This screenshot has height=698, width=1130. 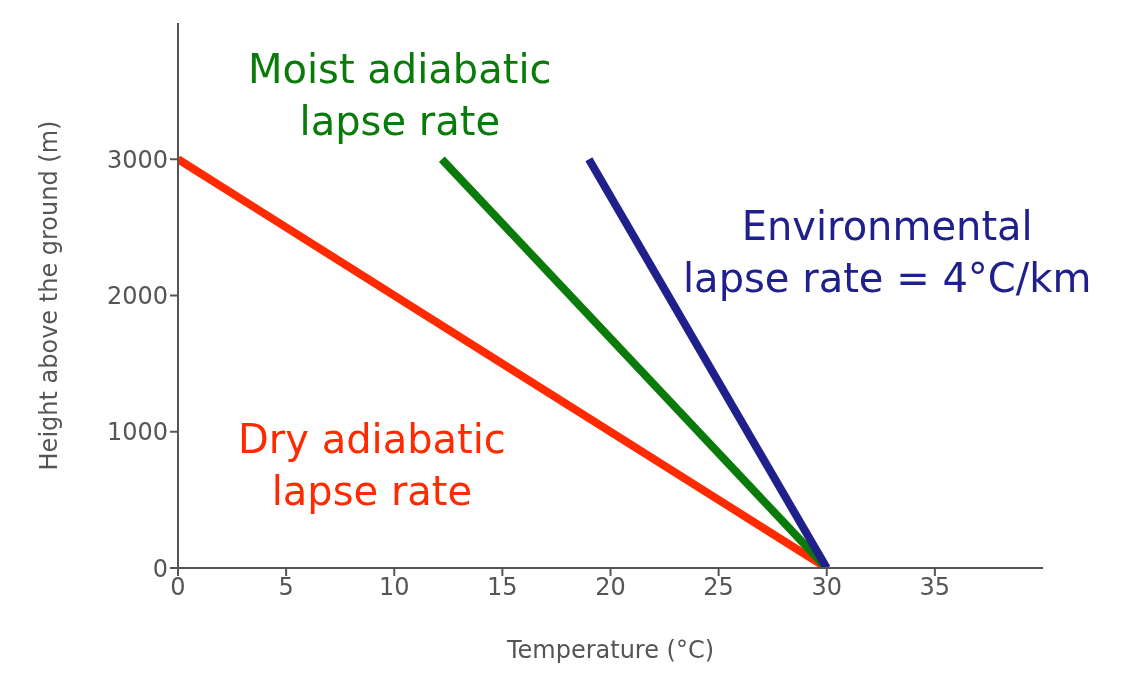 I want to click on y-tick-label: 0, so click(x=160, y=568).